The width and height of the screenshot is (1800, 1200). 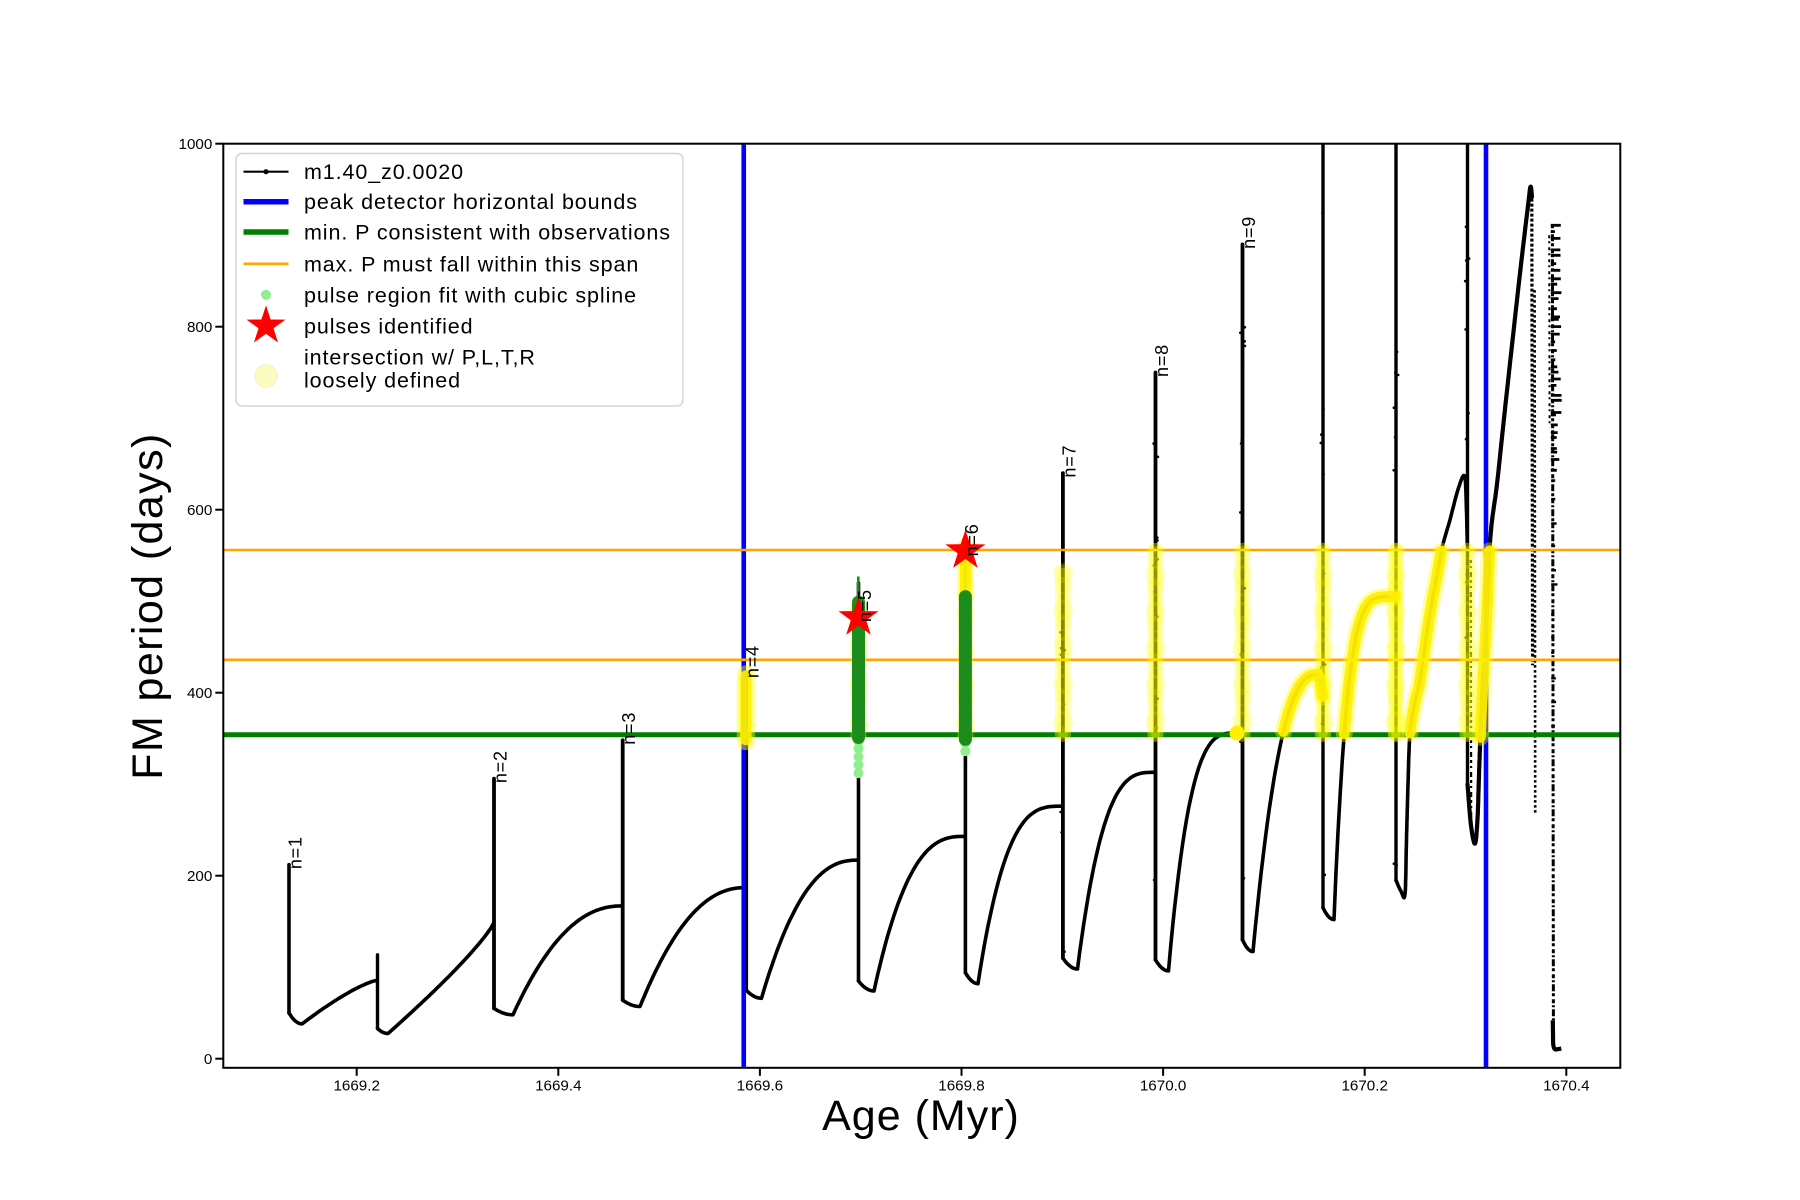 What do you see at coordinates (558, 1085) in the screenshot?
I see `svg-text: 1669.4` at bounding box center [558, 1085].